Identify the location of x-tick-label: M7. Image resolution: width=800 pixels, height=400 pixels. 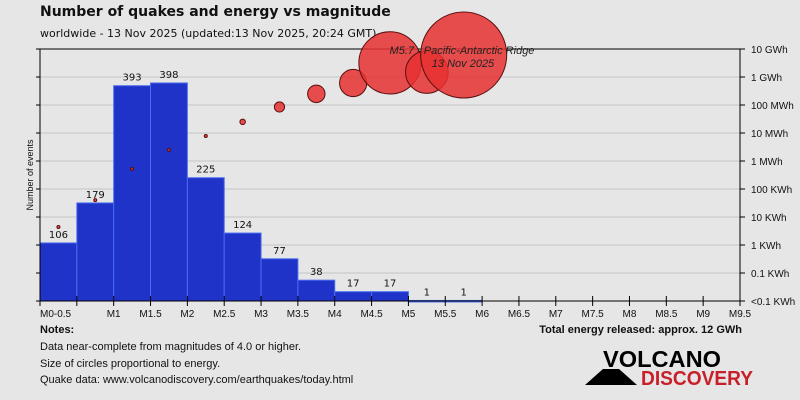
(556, 314).